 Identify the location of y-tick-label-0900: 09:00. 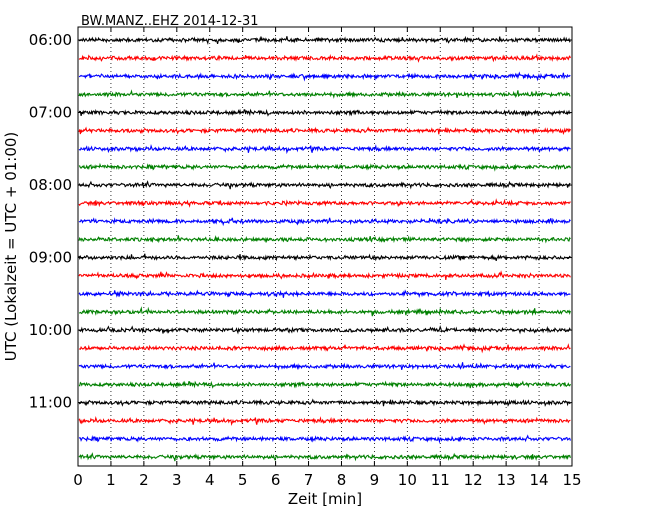
(50, 258).